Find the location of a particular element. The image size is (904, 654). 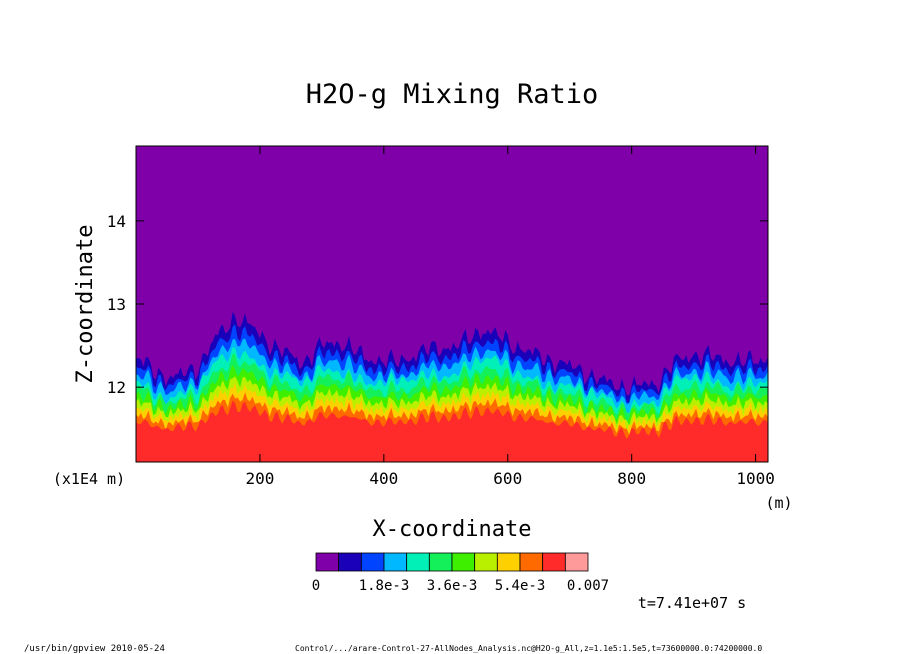

colorbar-label: 1.8e-3 is located at coordinates (384, 586).